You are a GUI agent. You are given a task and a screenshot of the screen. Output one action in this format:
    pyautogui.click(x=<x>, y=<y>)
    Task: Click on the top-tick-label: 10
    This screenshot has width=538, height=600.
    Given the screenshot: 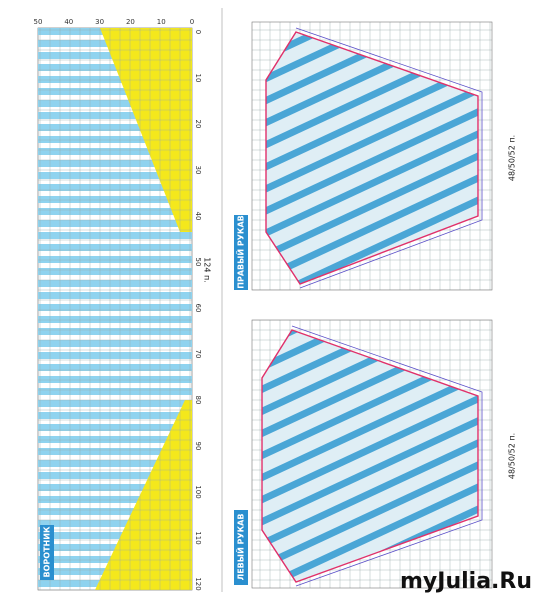 What is the action you would take?
    pyautogui.click(x=161, y=22)
    